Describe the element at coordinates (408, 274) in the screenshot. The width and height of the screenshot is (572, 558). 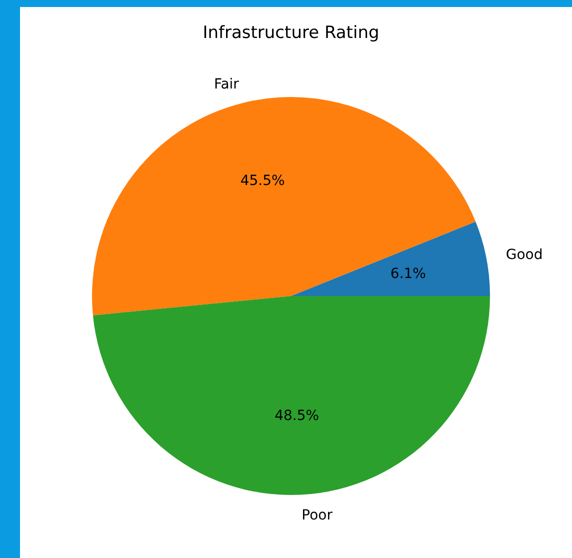
I see `data-label: 6.1%` at that location.